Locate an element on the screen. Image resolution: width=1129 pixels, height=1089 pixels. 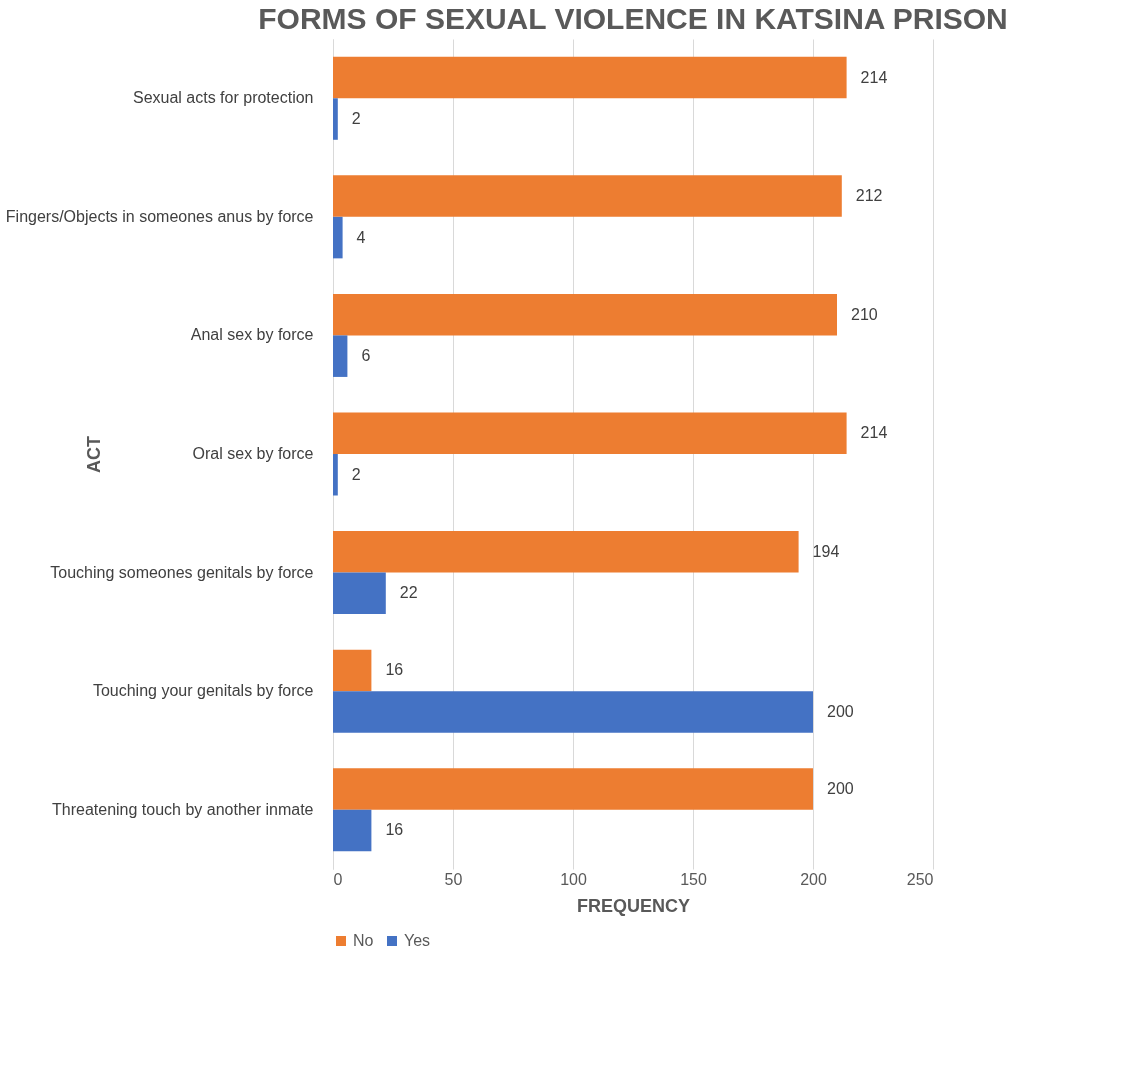
y-tick-label: Touching your genitals by force is located at coordinates (203, 691).